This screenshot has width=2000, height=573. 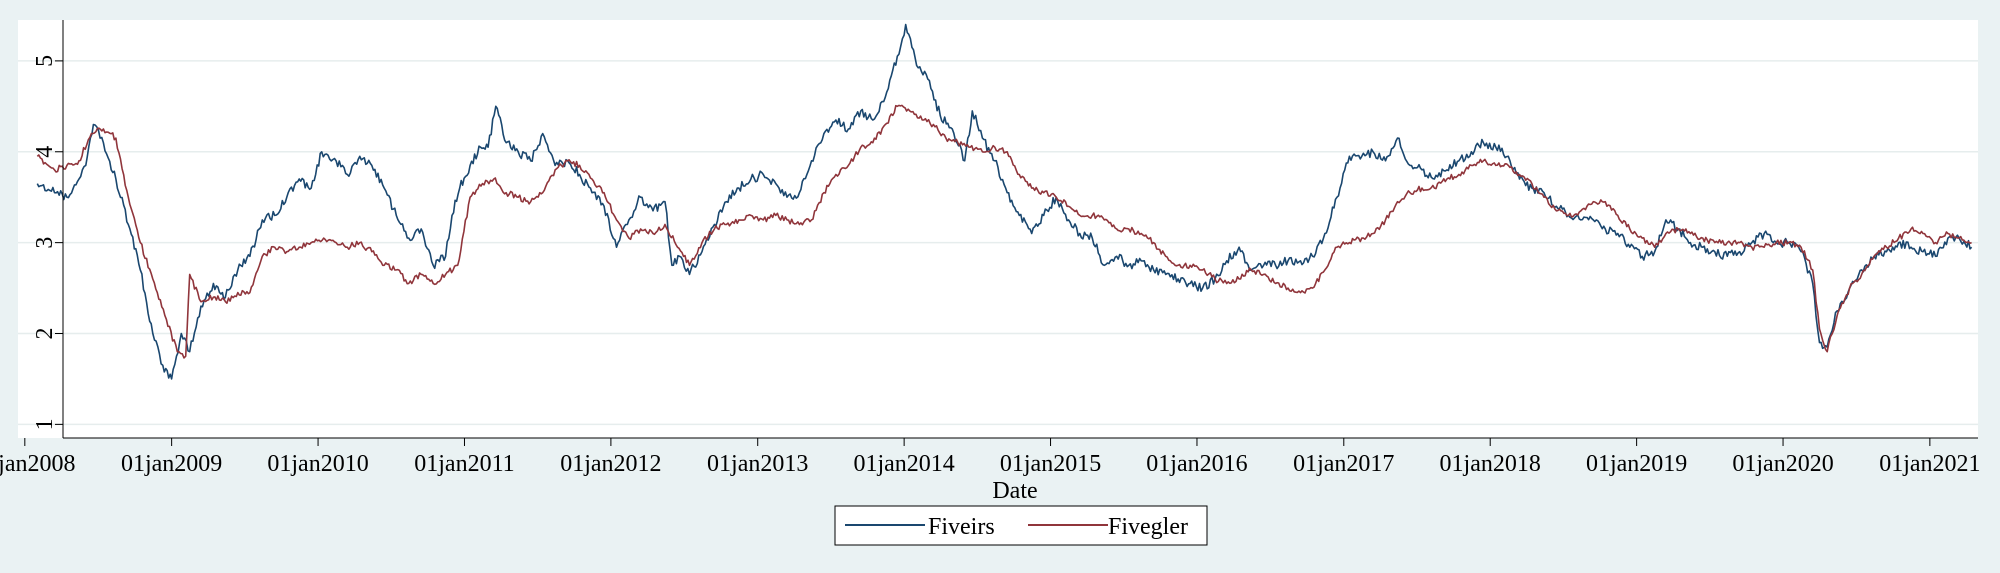 I want to click on x-tick-label-01jan2020: 01jan2020, so click(x=1782, y=464).